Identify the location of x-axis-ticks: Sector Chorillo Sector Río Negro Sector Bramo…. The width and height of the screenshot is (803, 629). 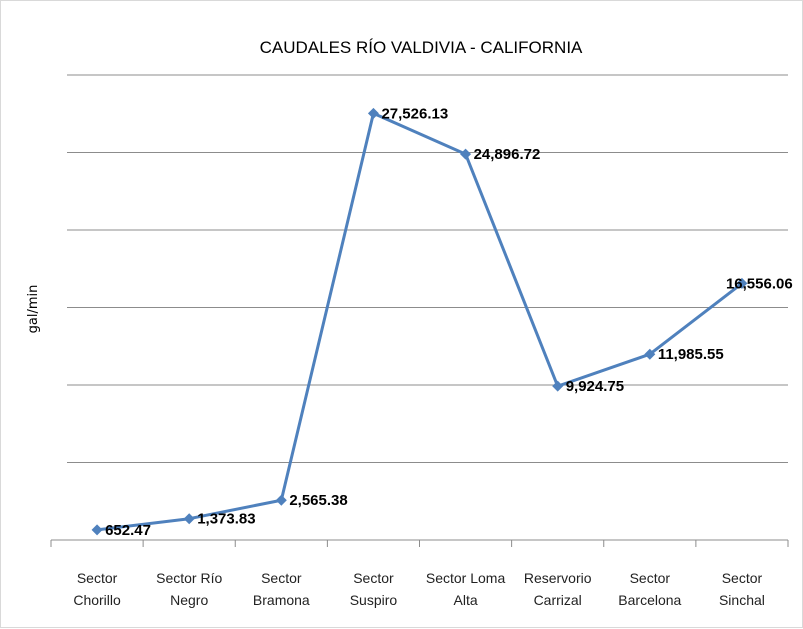
(419, 574).